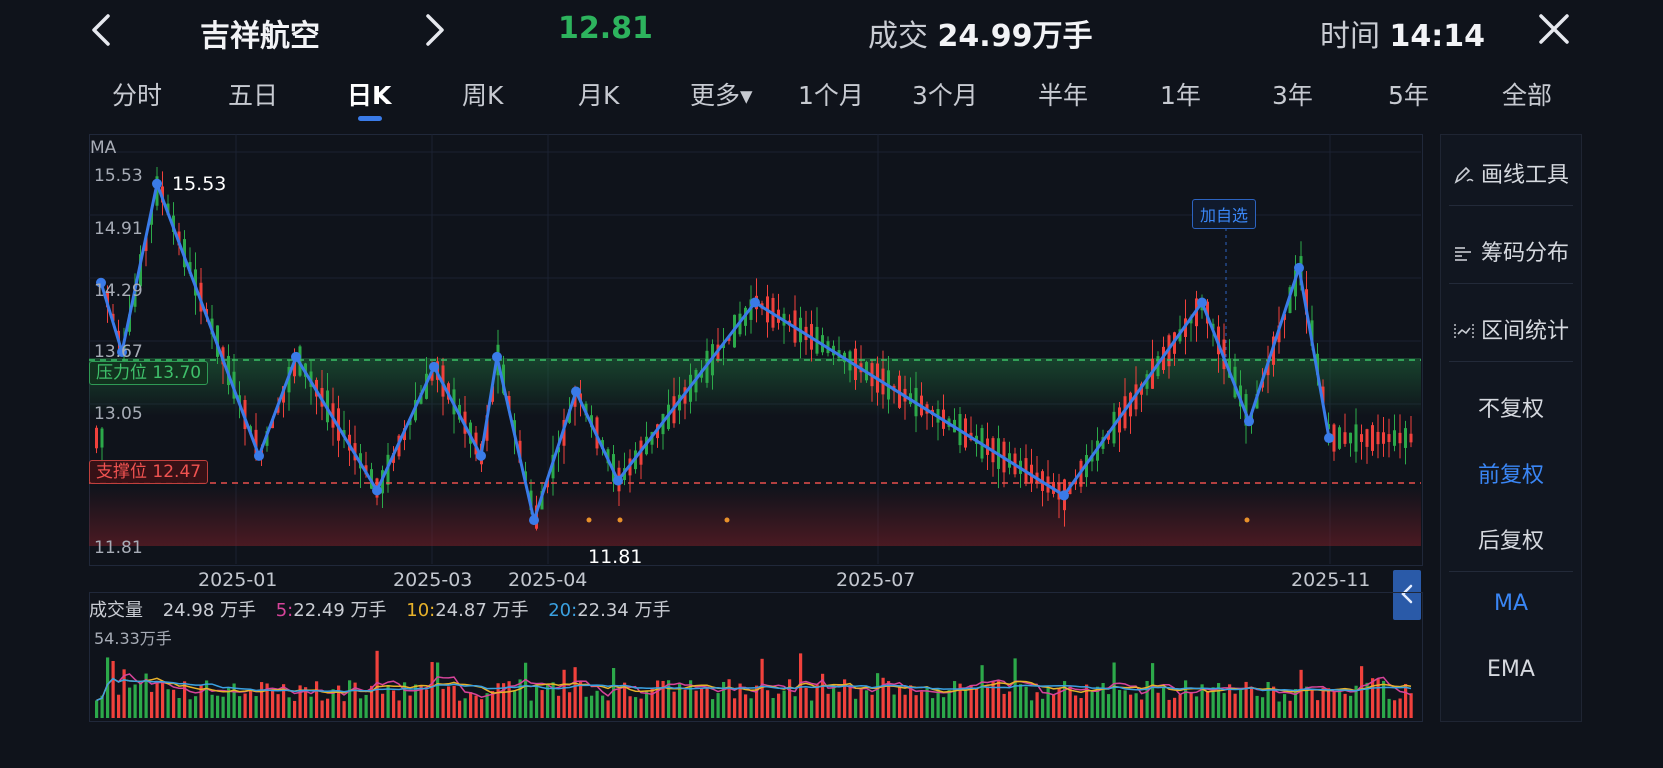 The image size is (1663, 768). What do you see at coordinates (609, 610) in the screenshot?
I see `volume-ma20: 20:22.34 万手` at bounding box center [609, 610].